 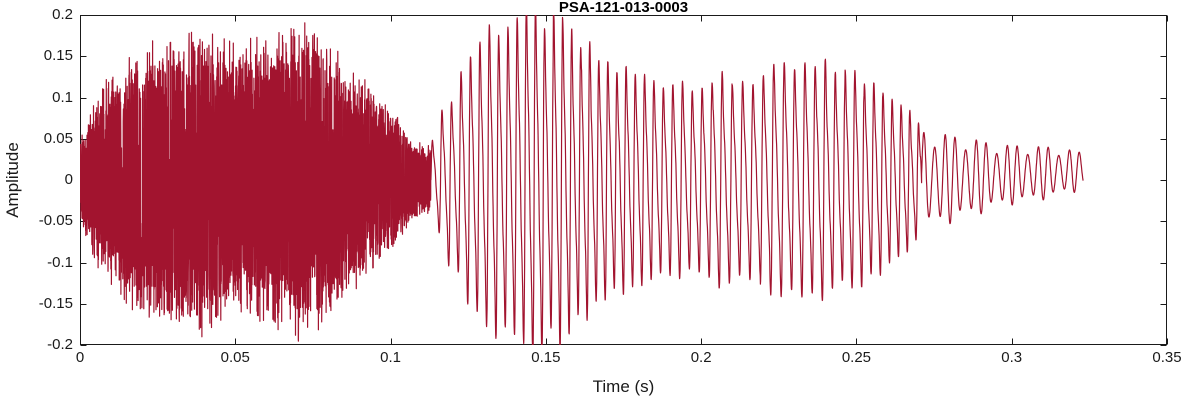 I want to click on y-tick-label: 0, so click(x=68, y=179).